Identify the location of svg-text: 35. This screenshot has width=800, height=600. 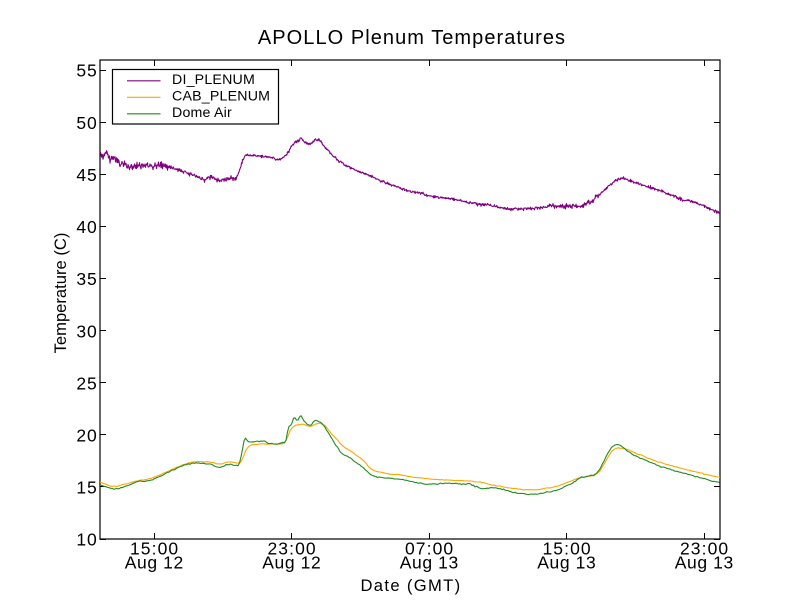
(86, 279).